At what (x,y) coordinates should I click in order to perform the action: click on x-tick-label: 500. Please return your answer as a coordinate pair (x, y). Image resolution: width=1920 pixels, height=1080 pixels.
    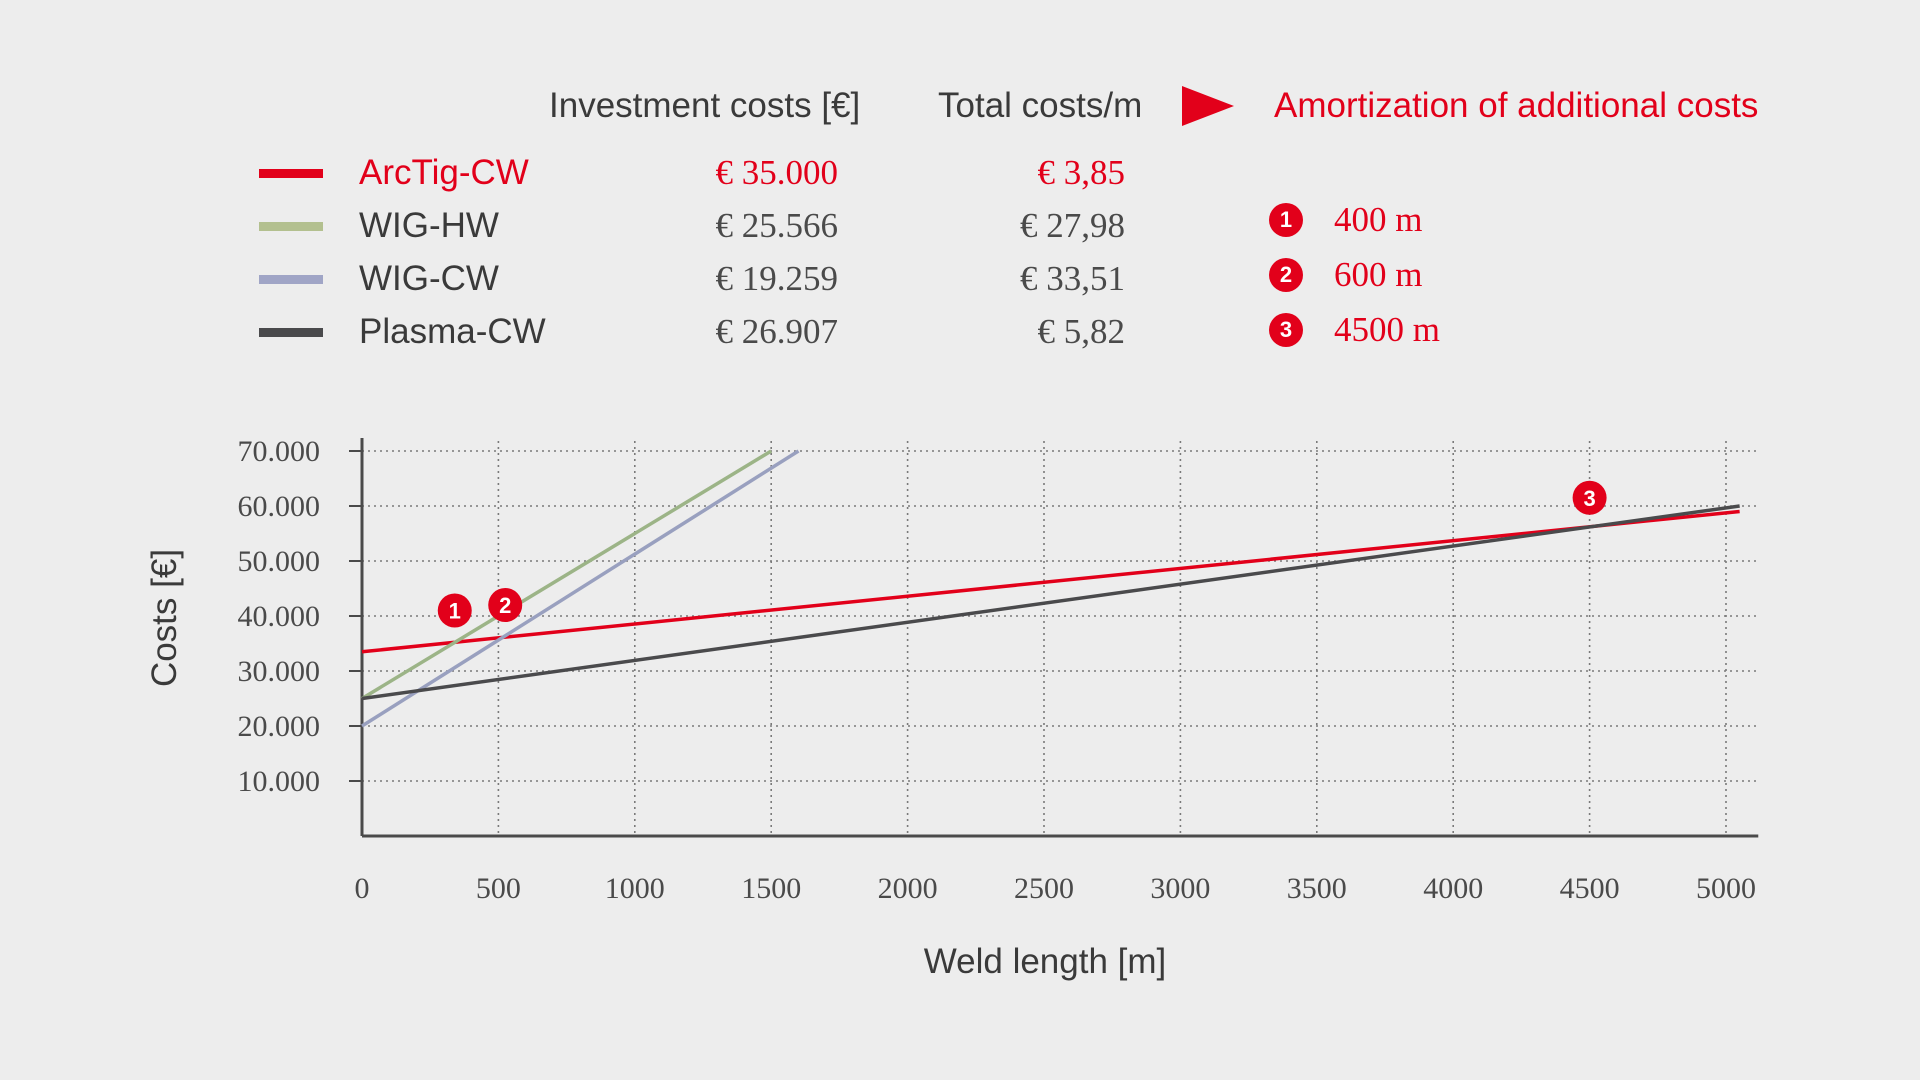
    Looking at the image, I should click on (498, 888).